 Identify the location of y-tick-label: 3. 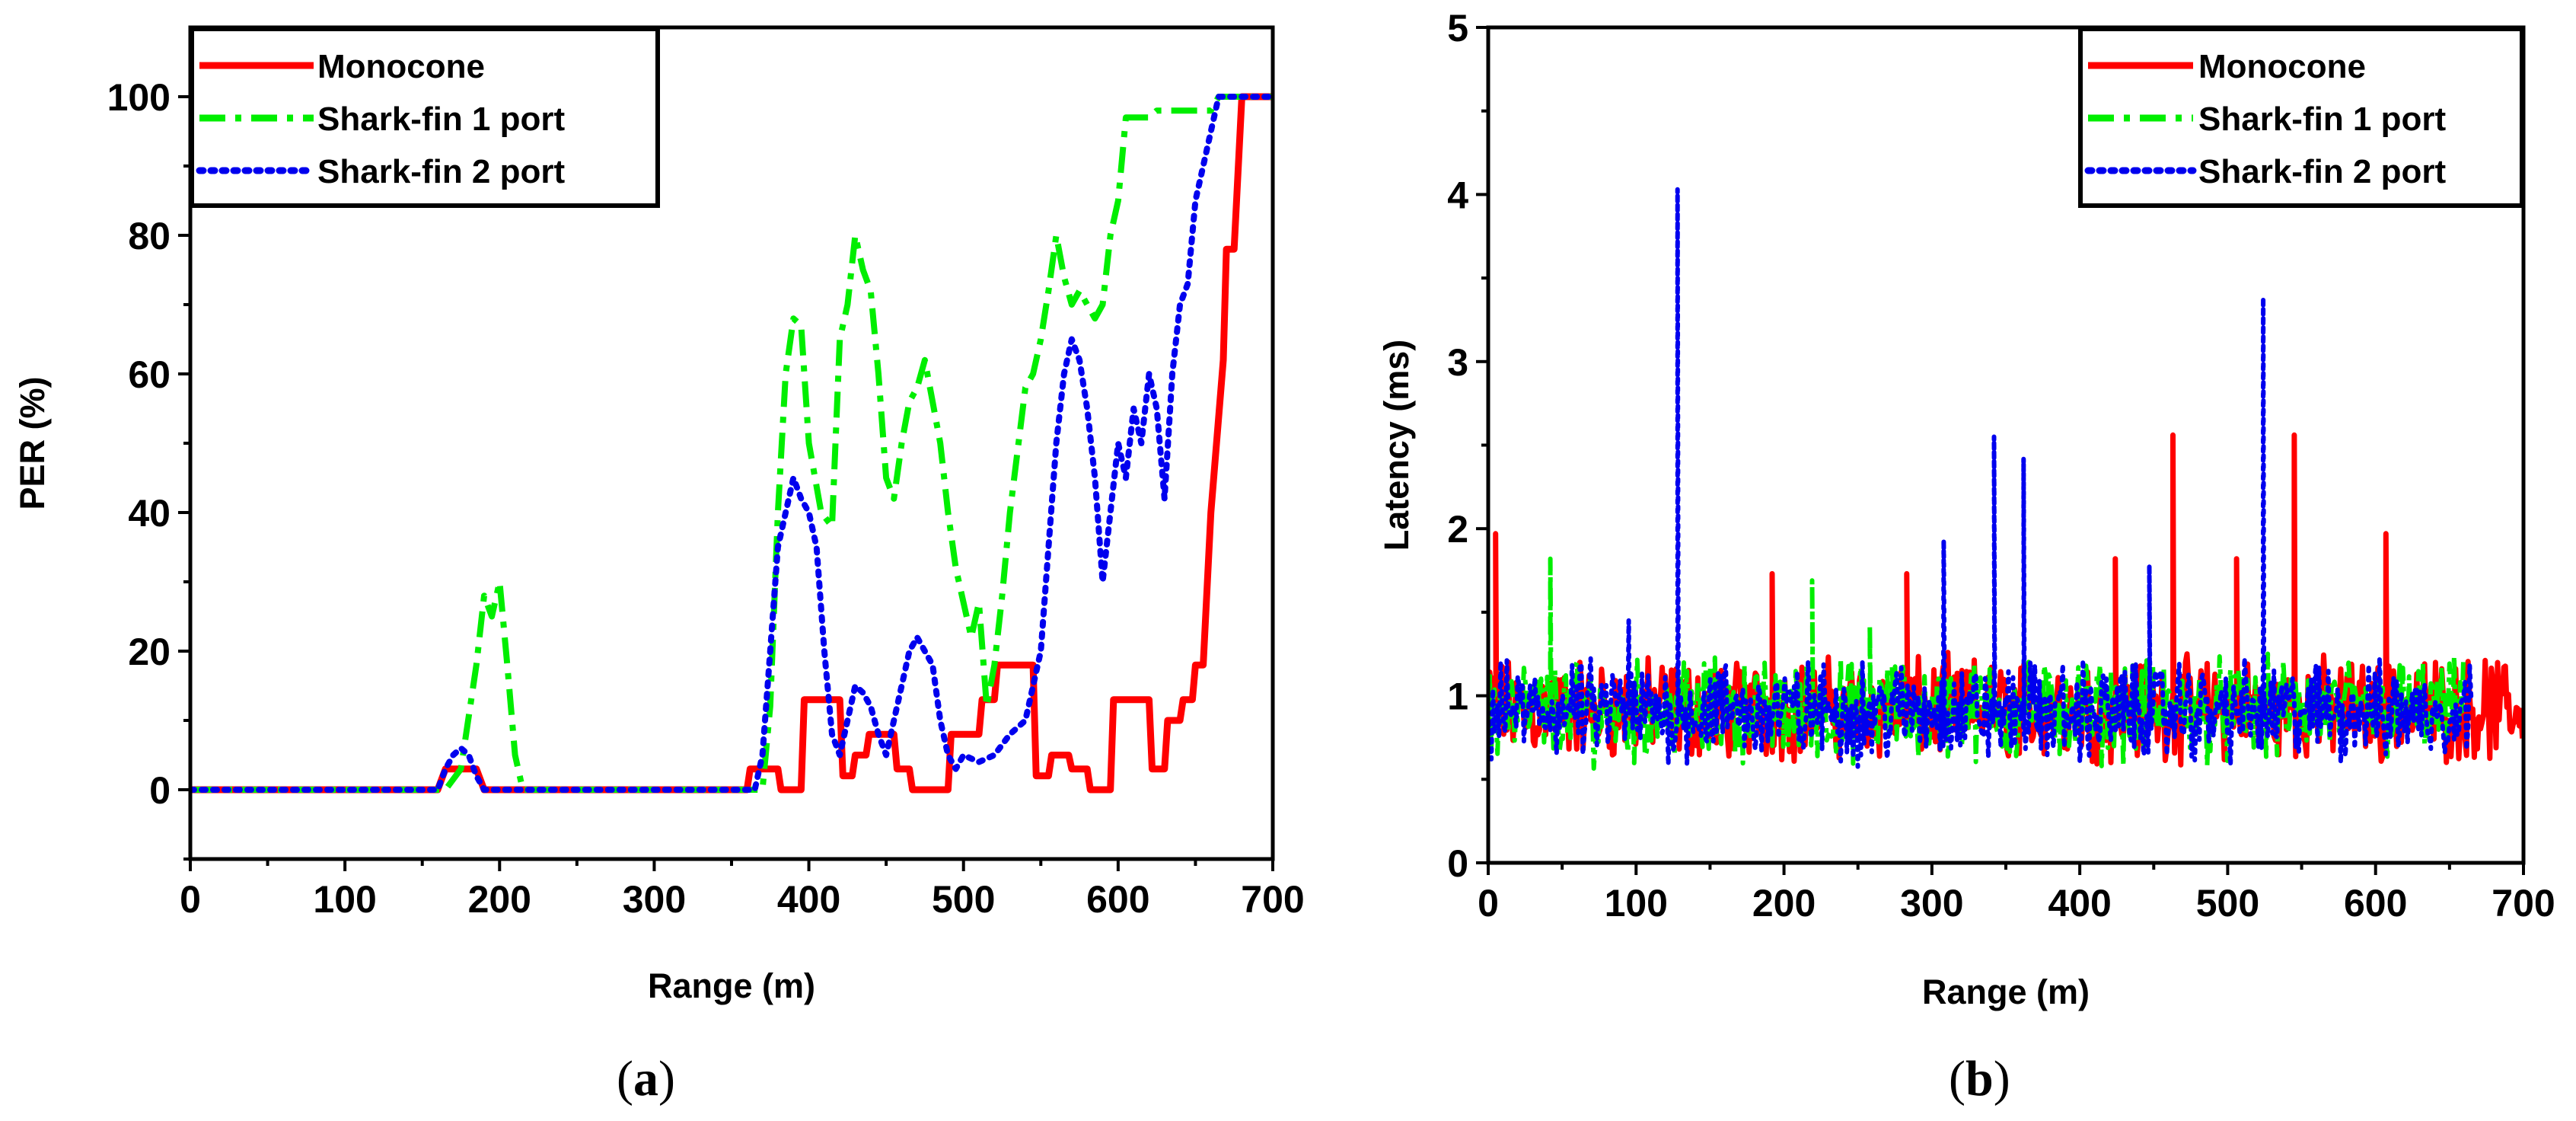
(1458, 363).